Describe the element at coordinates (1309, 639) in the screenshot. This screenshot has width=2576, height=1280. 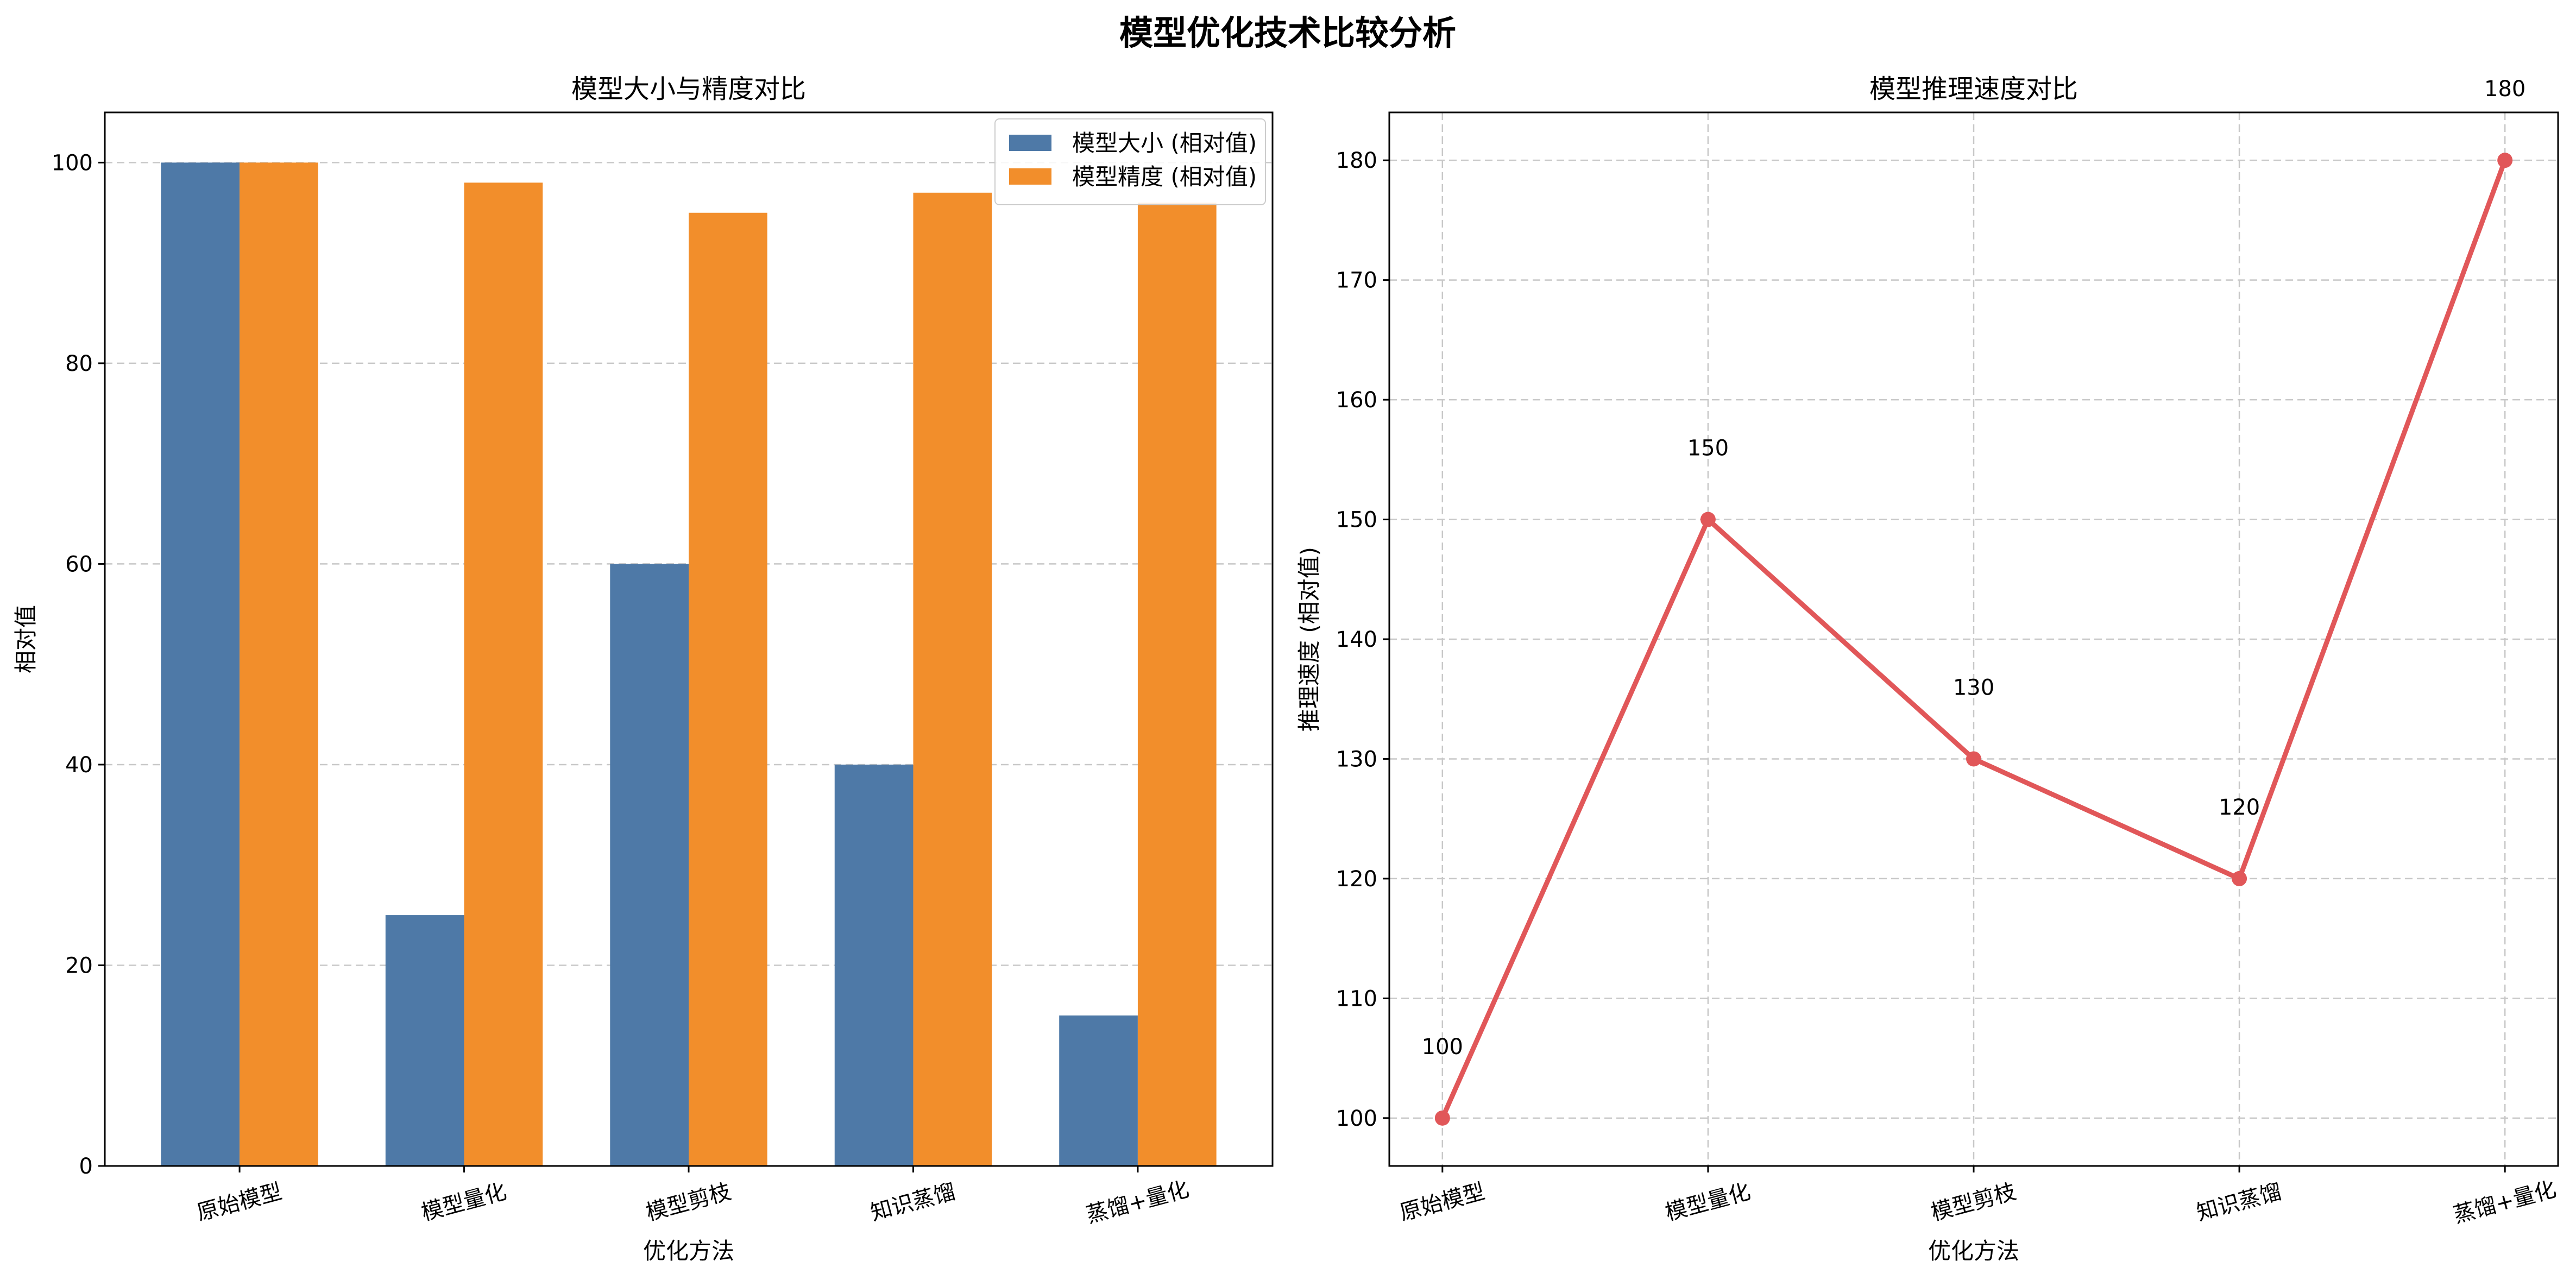
I see `line-chart-y-axis-label: 推理速度 (相对值)` at that location.